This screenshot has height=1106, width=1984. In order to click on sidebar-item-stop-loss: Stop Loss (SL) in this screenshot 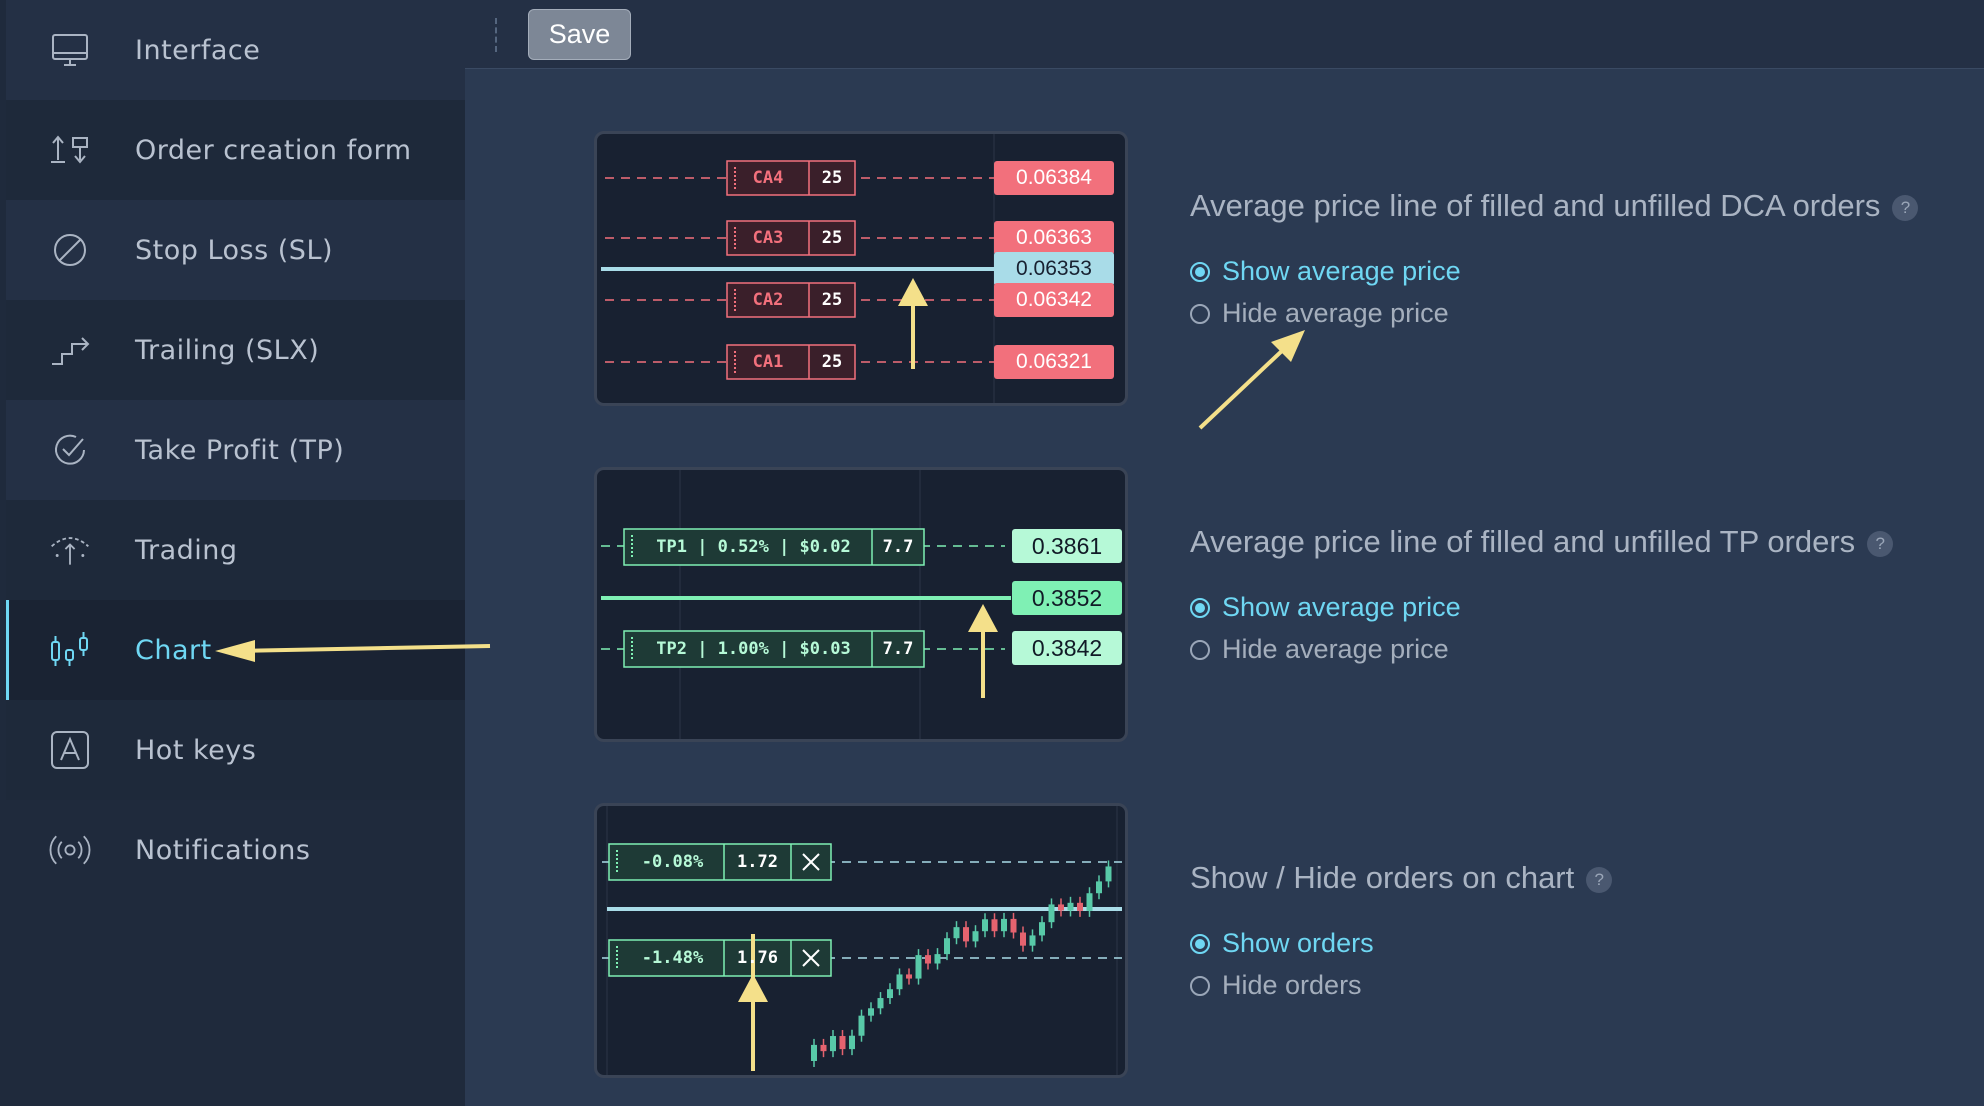, I will do `click(235, 250)`.